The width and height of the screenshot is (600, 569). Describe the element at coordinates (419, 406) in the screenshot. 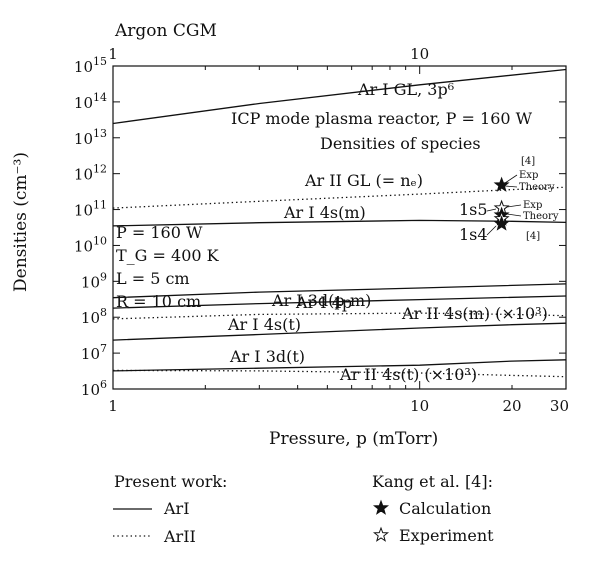

I see `x-tick-label: 10` at that location.